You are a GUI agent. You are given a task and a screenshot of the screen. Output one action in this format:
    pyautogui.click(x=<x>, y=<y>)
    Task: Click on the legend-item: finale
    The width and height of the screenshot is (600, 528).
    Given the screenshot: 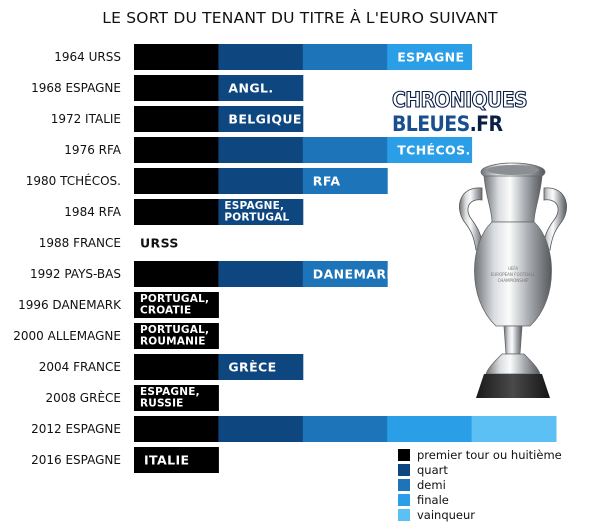 What is the action you would take?
    pyautogui.click(x=480, y=499)
    